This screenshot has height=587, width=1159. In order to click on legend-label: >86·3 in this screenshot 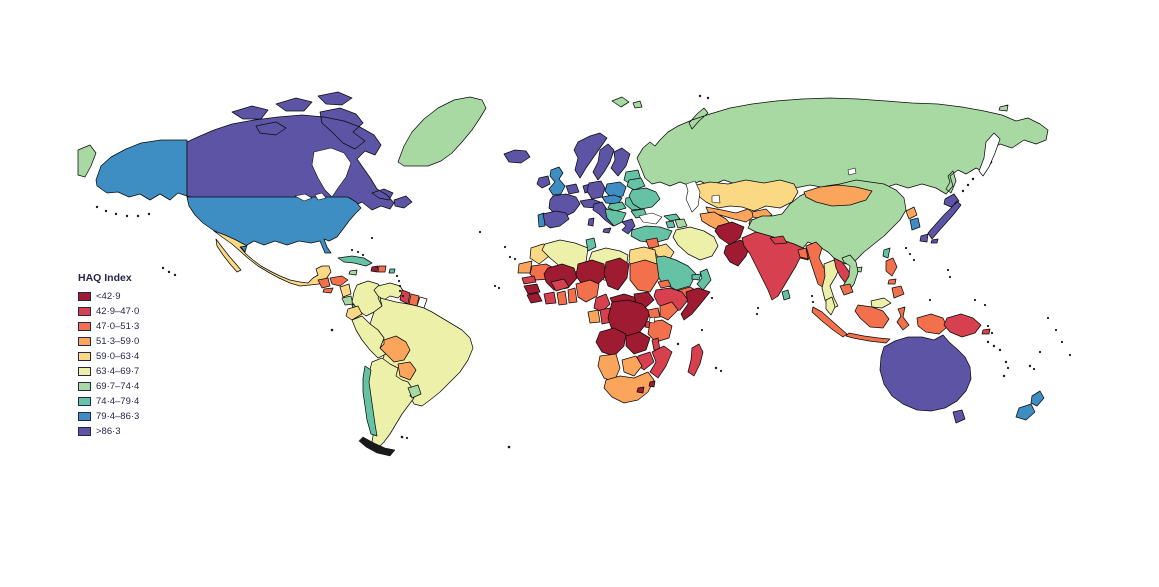, I will do `click(108, 431)`.